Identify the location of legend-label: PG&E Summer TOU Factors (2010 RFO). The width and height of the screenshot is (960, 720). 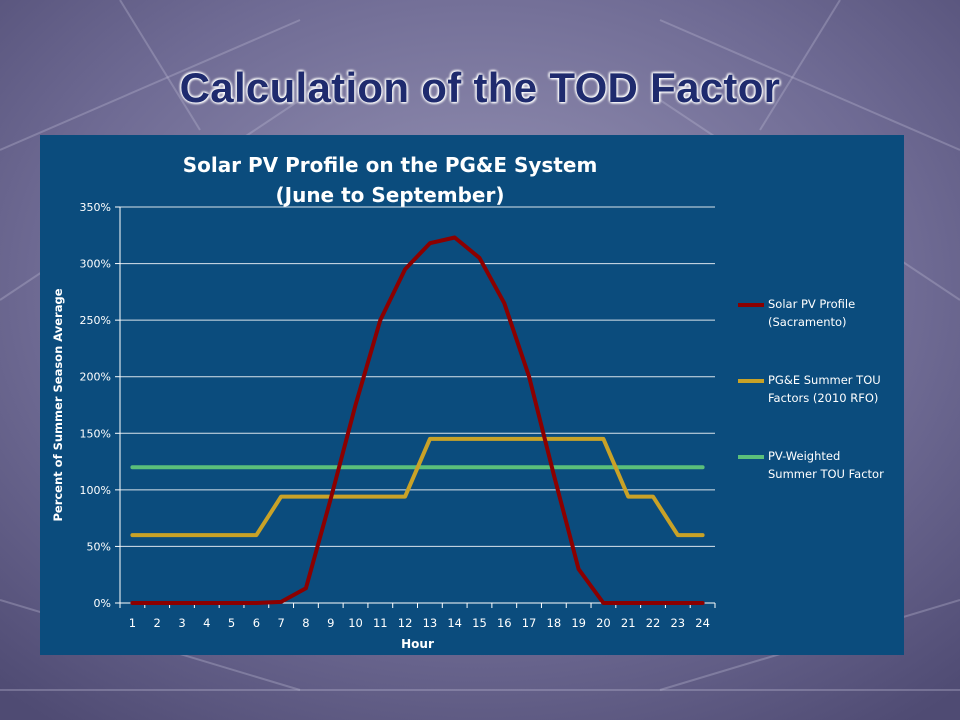
(838, 389).